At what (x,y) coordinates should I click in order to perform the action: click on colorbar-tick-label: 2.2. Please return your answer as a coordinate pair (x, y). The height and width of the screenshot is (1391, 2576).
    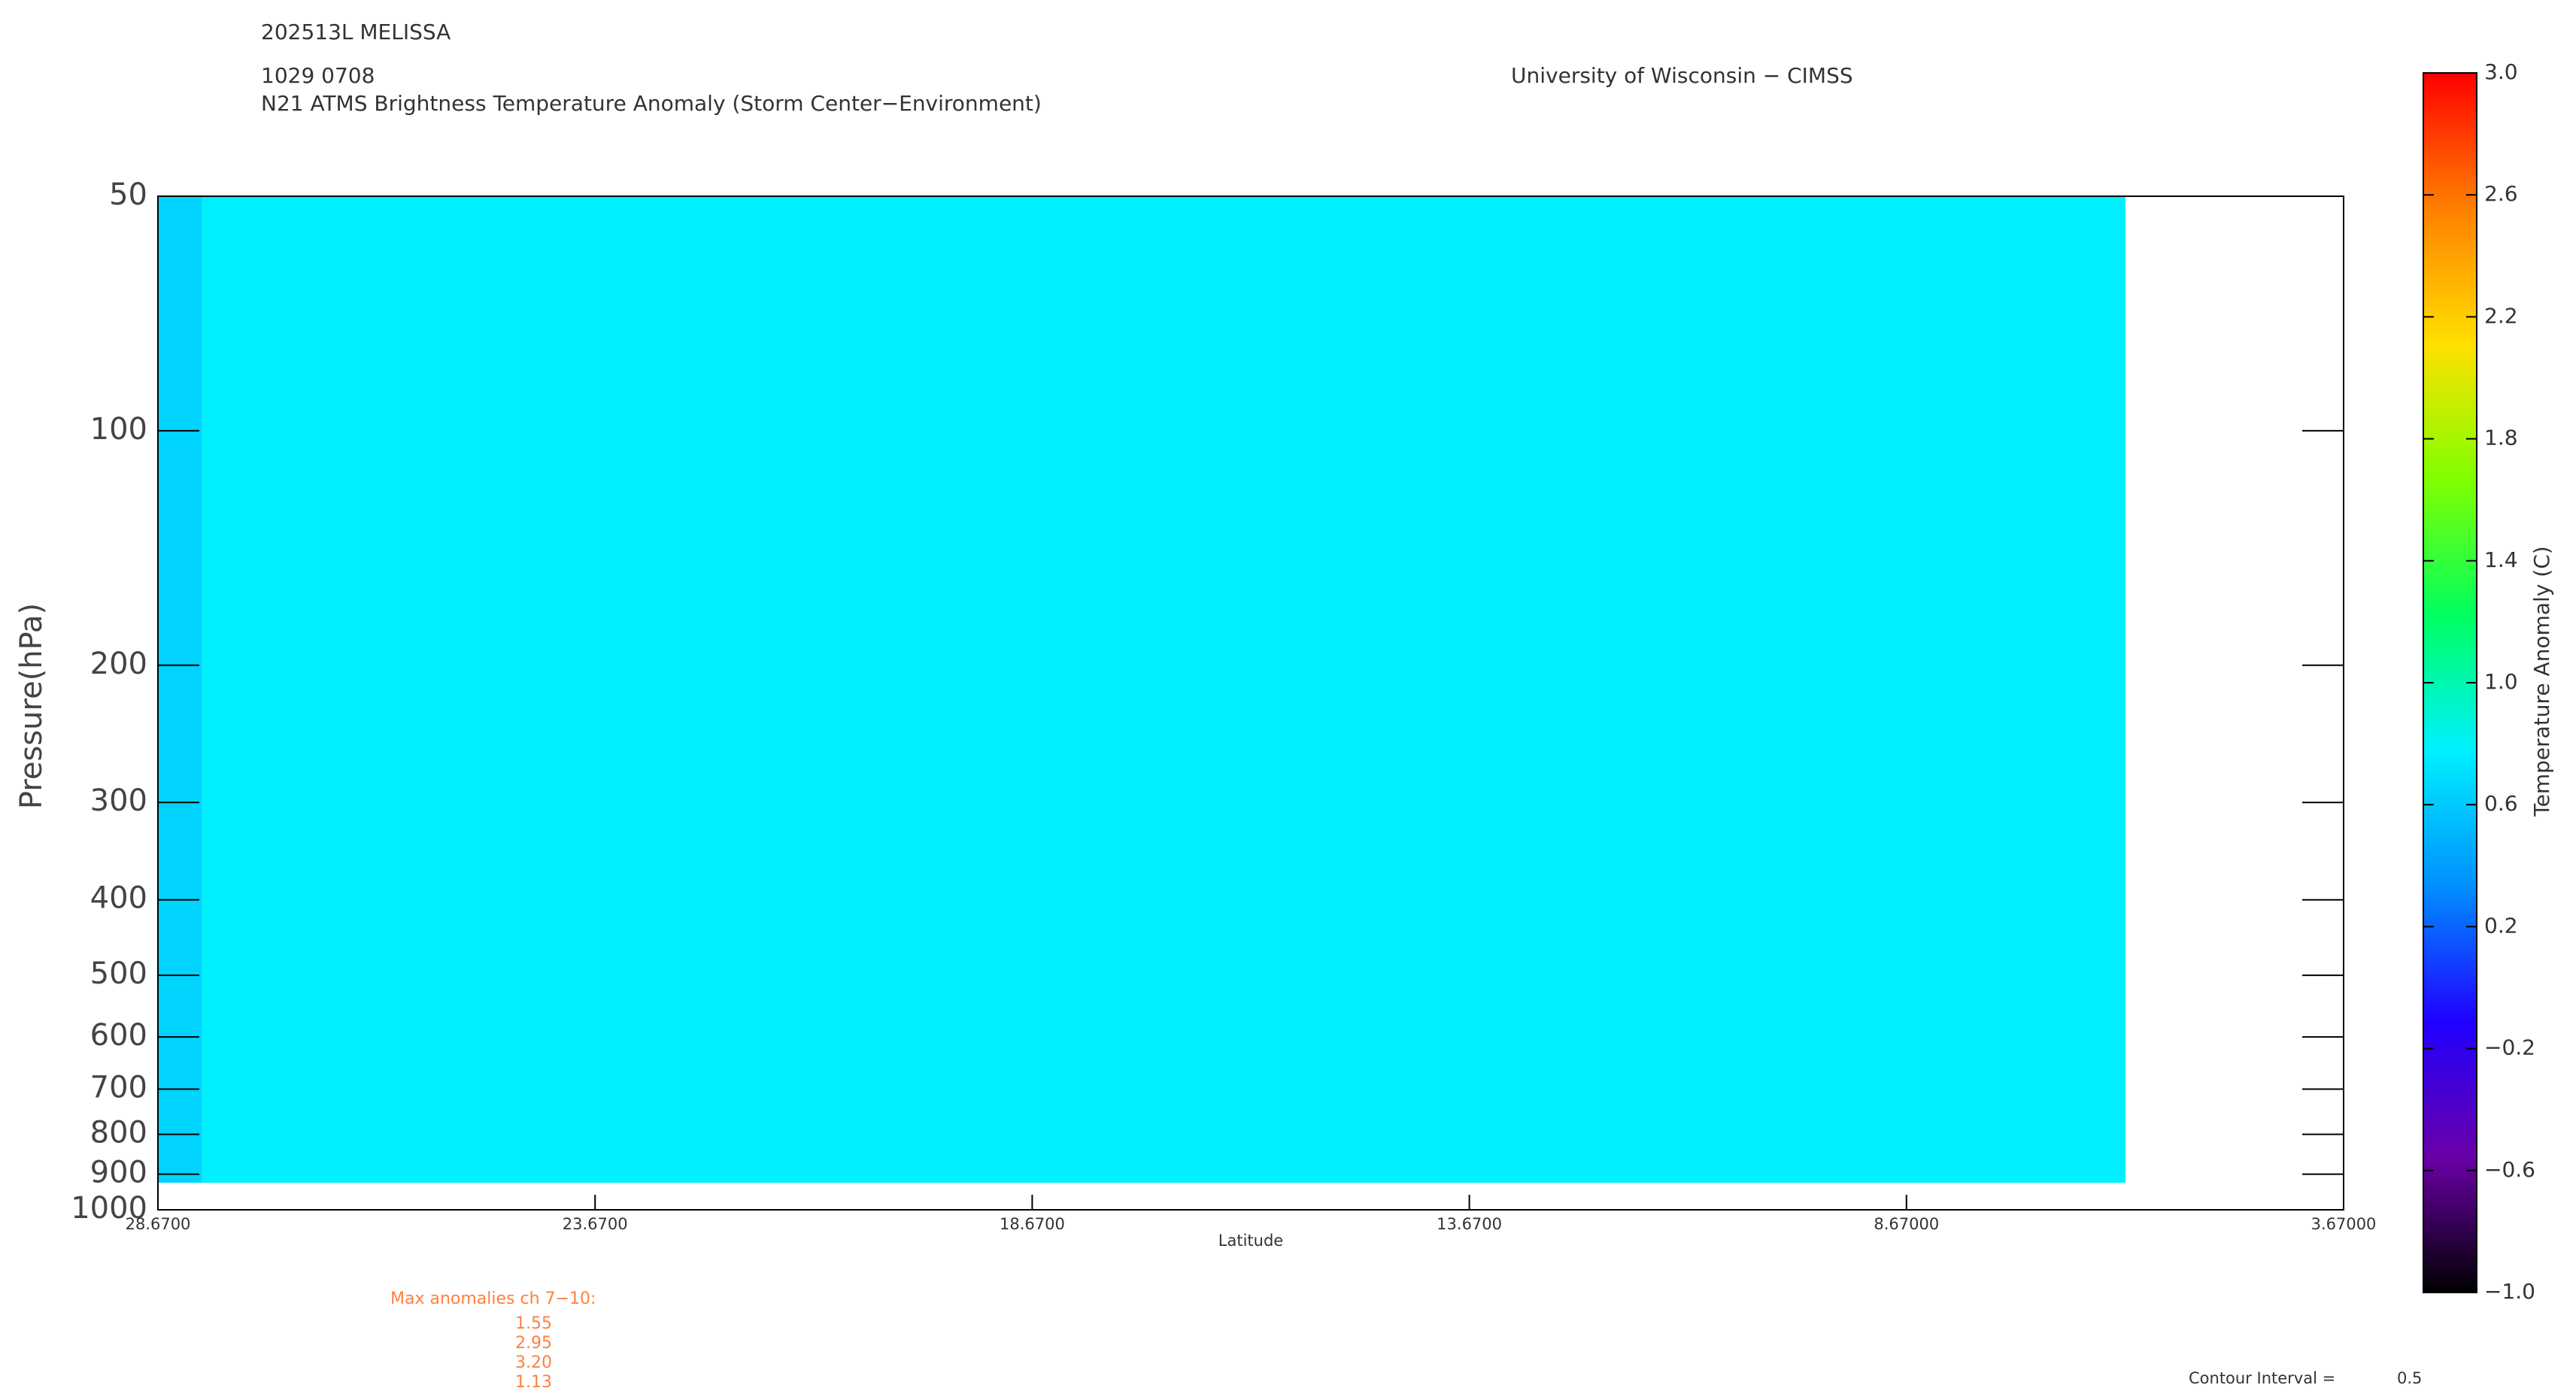
    Looking at the image, I should click on (2501, 315).